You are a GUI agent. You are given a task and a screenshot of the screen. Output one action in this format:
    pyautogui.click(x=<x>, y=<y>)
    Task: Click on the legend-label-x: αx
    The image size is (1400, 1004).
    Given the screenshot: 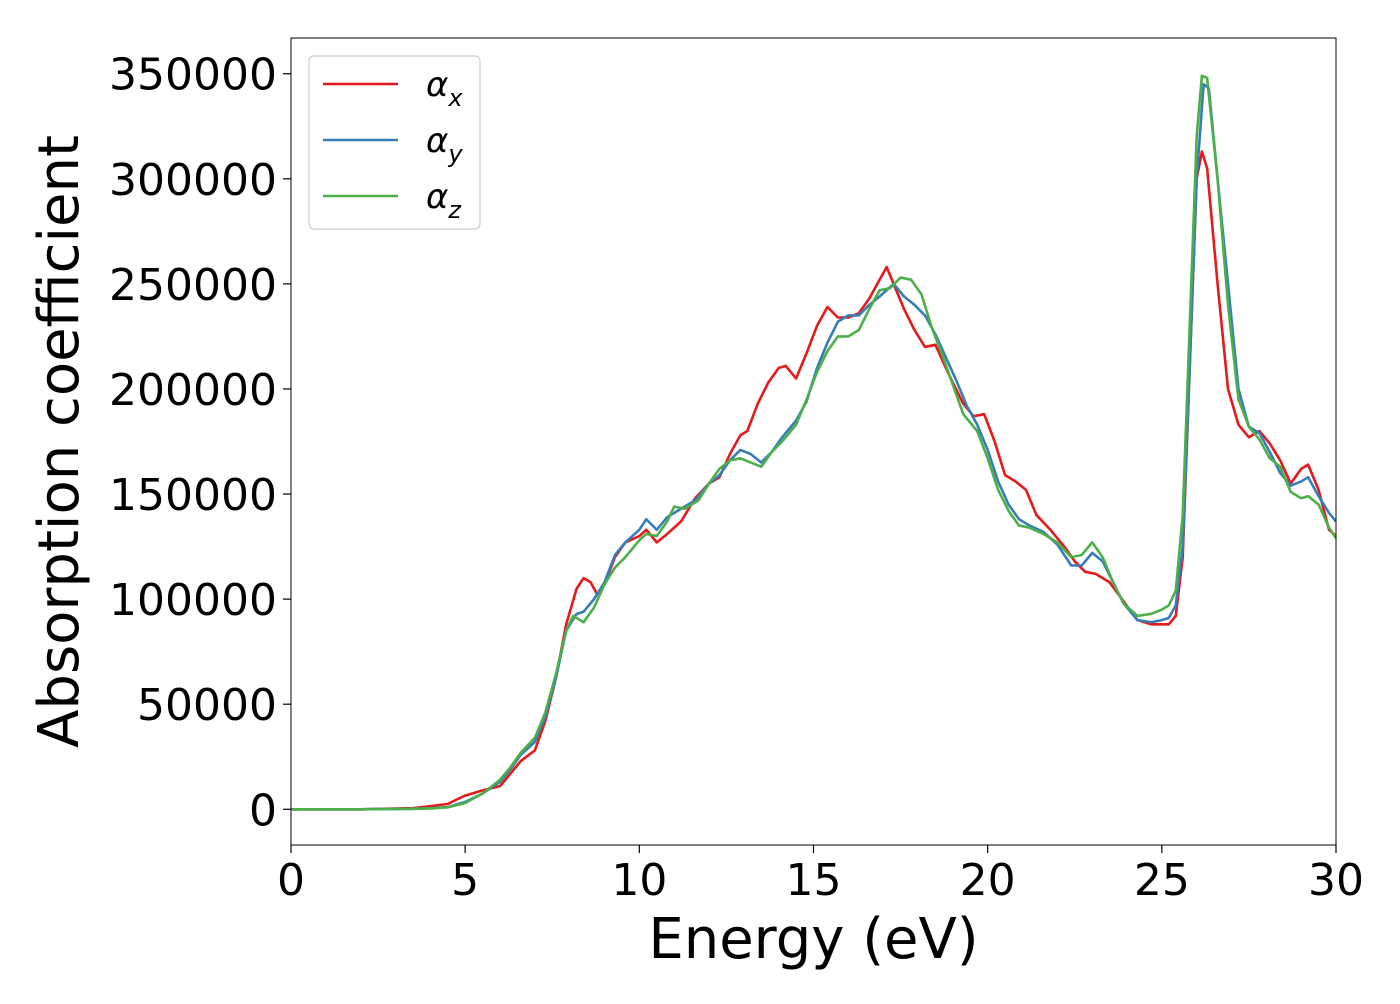 What is the action you would take?
    pyautogui.click(x=444, y=88)
    